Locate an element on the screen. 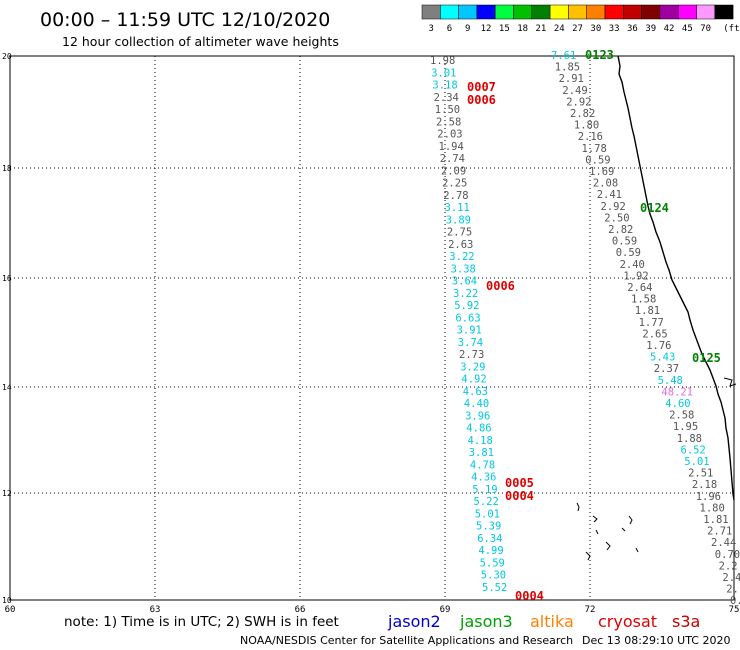 The width and height of the screenshot is (740, 650). wave-height-value: 5.30 is located at coordinates (493, 576).